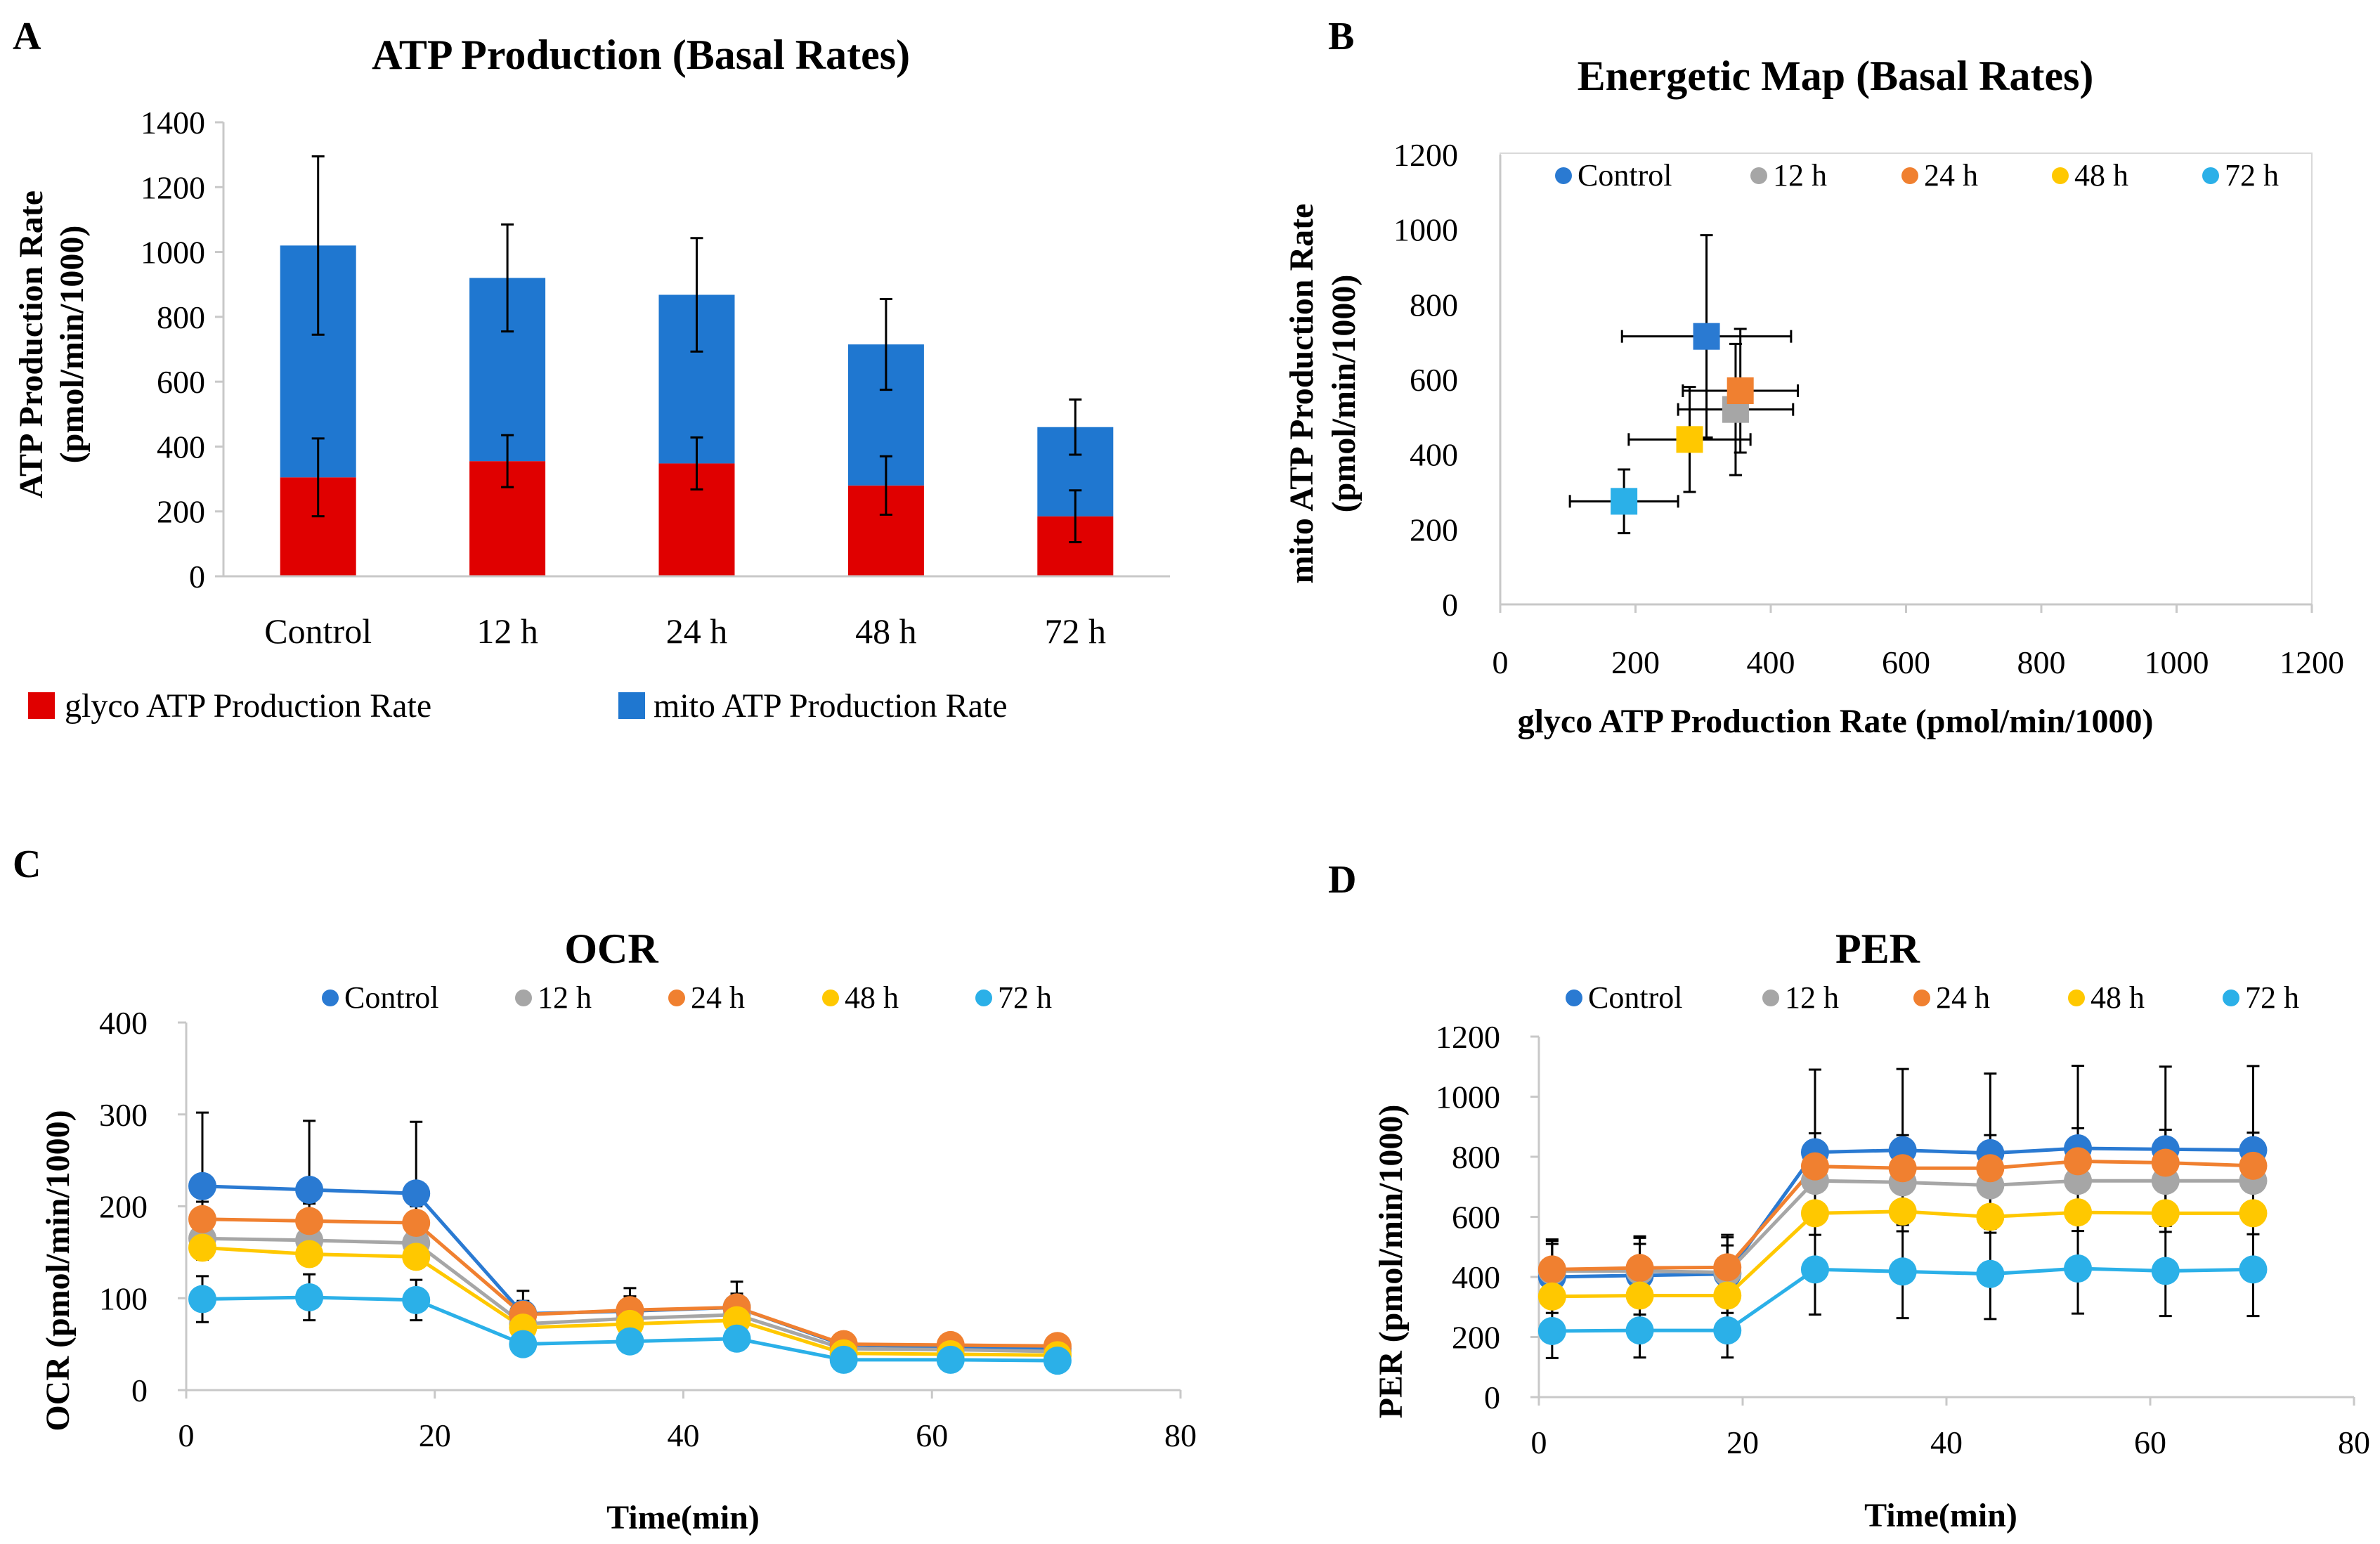  I want to click on panel-c-xtick-label: 0, so click(186, 1435).